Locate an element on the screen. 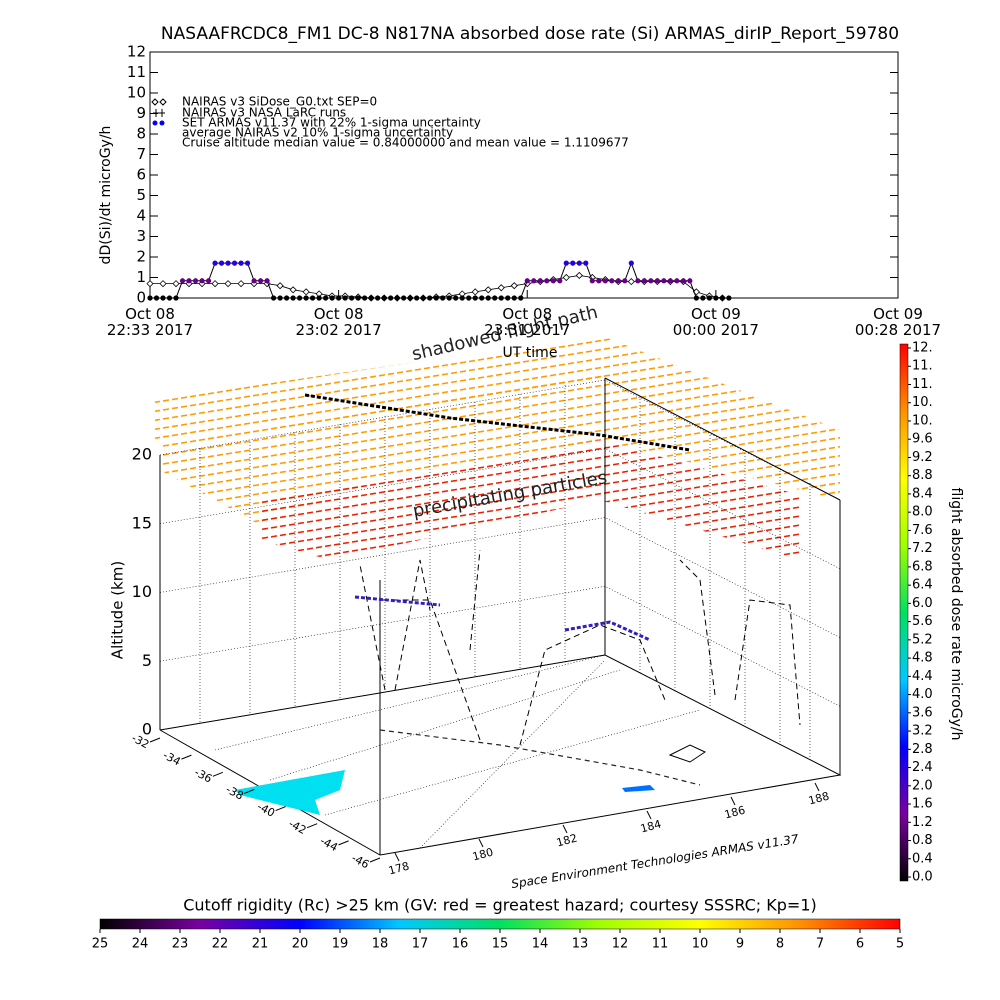 The height and width of the screenshot is (1000, 1000). colorbar-tick-label: 4.8 is located at coordinates (922, 658).